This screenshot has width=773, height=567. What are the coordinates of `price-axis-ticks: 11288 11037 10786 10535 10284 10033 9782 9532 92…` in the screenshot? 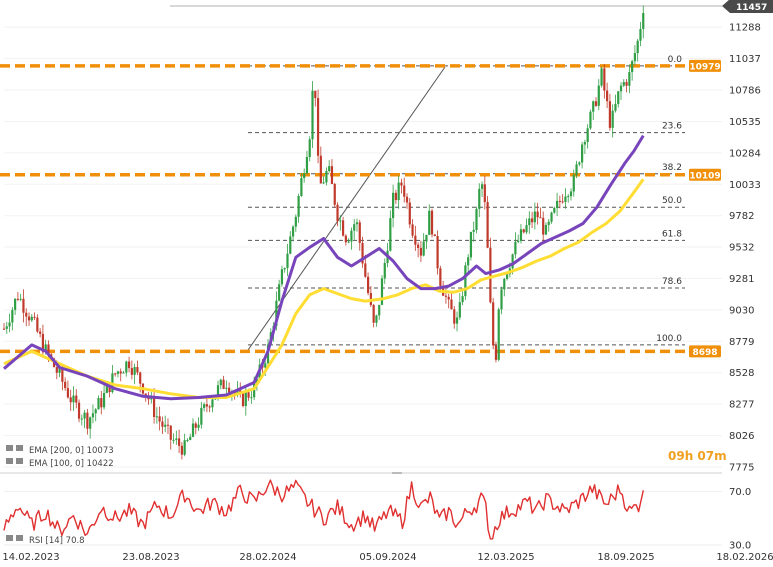 It's located at (745, 248).